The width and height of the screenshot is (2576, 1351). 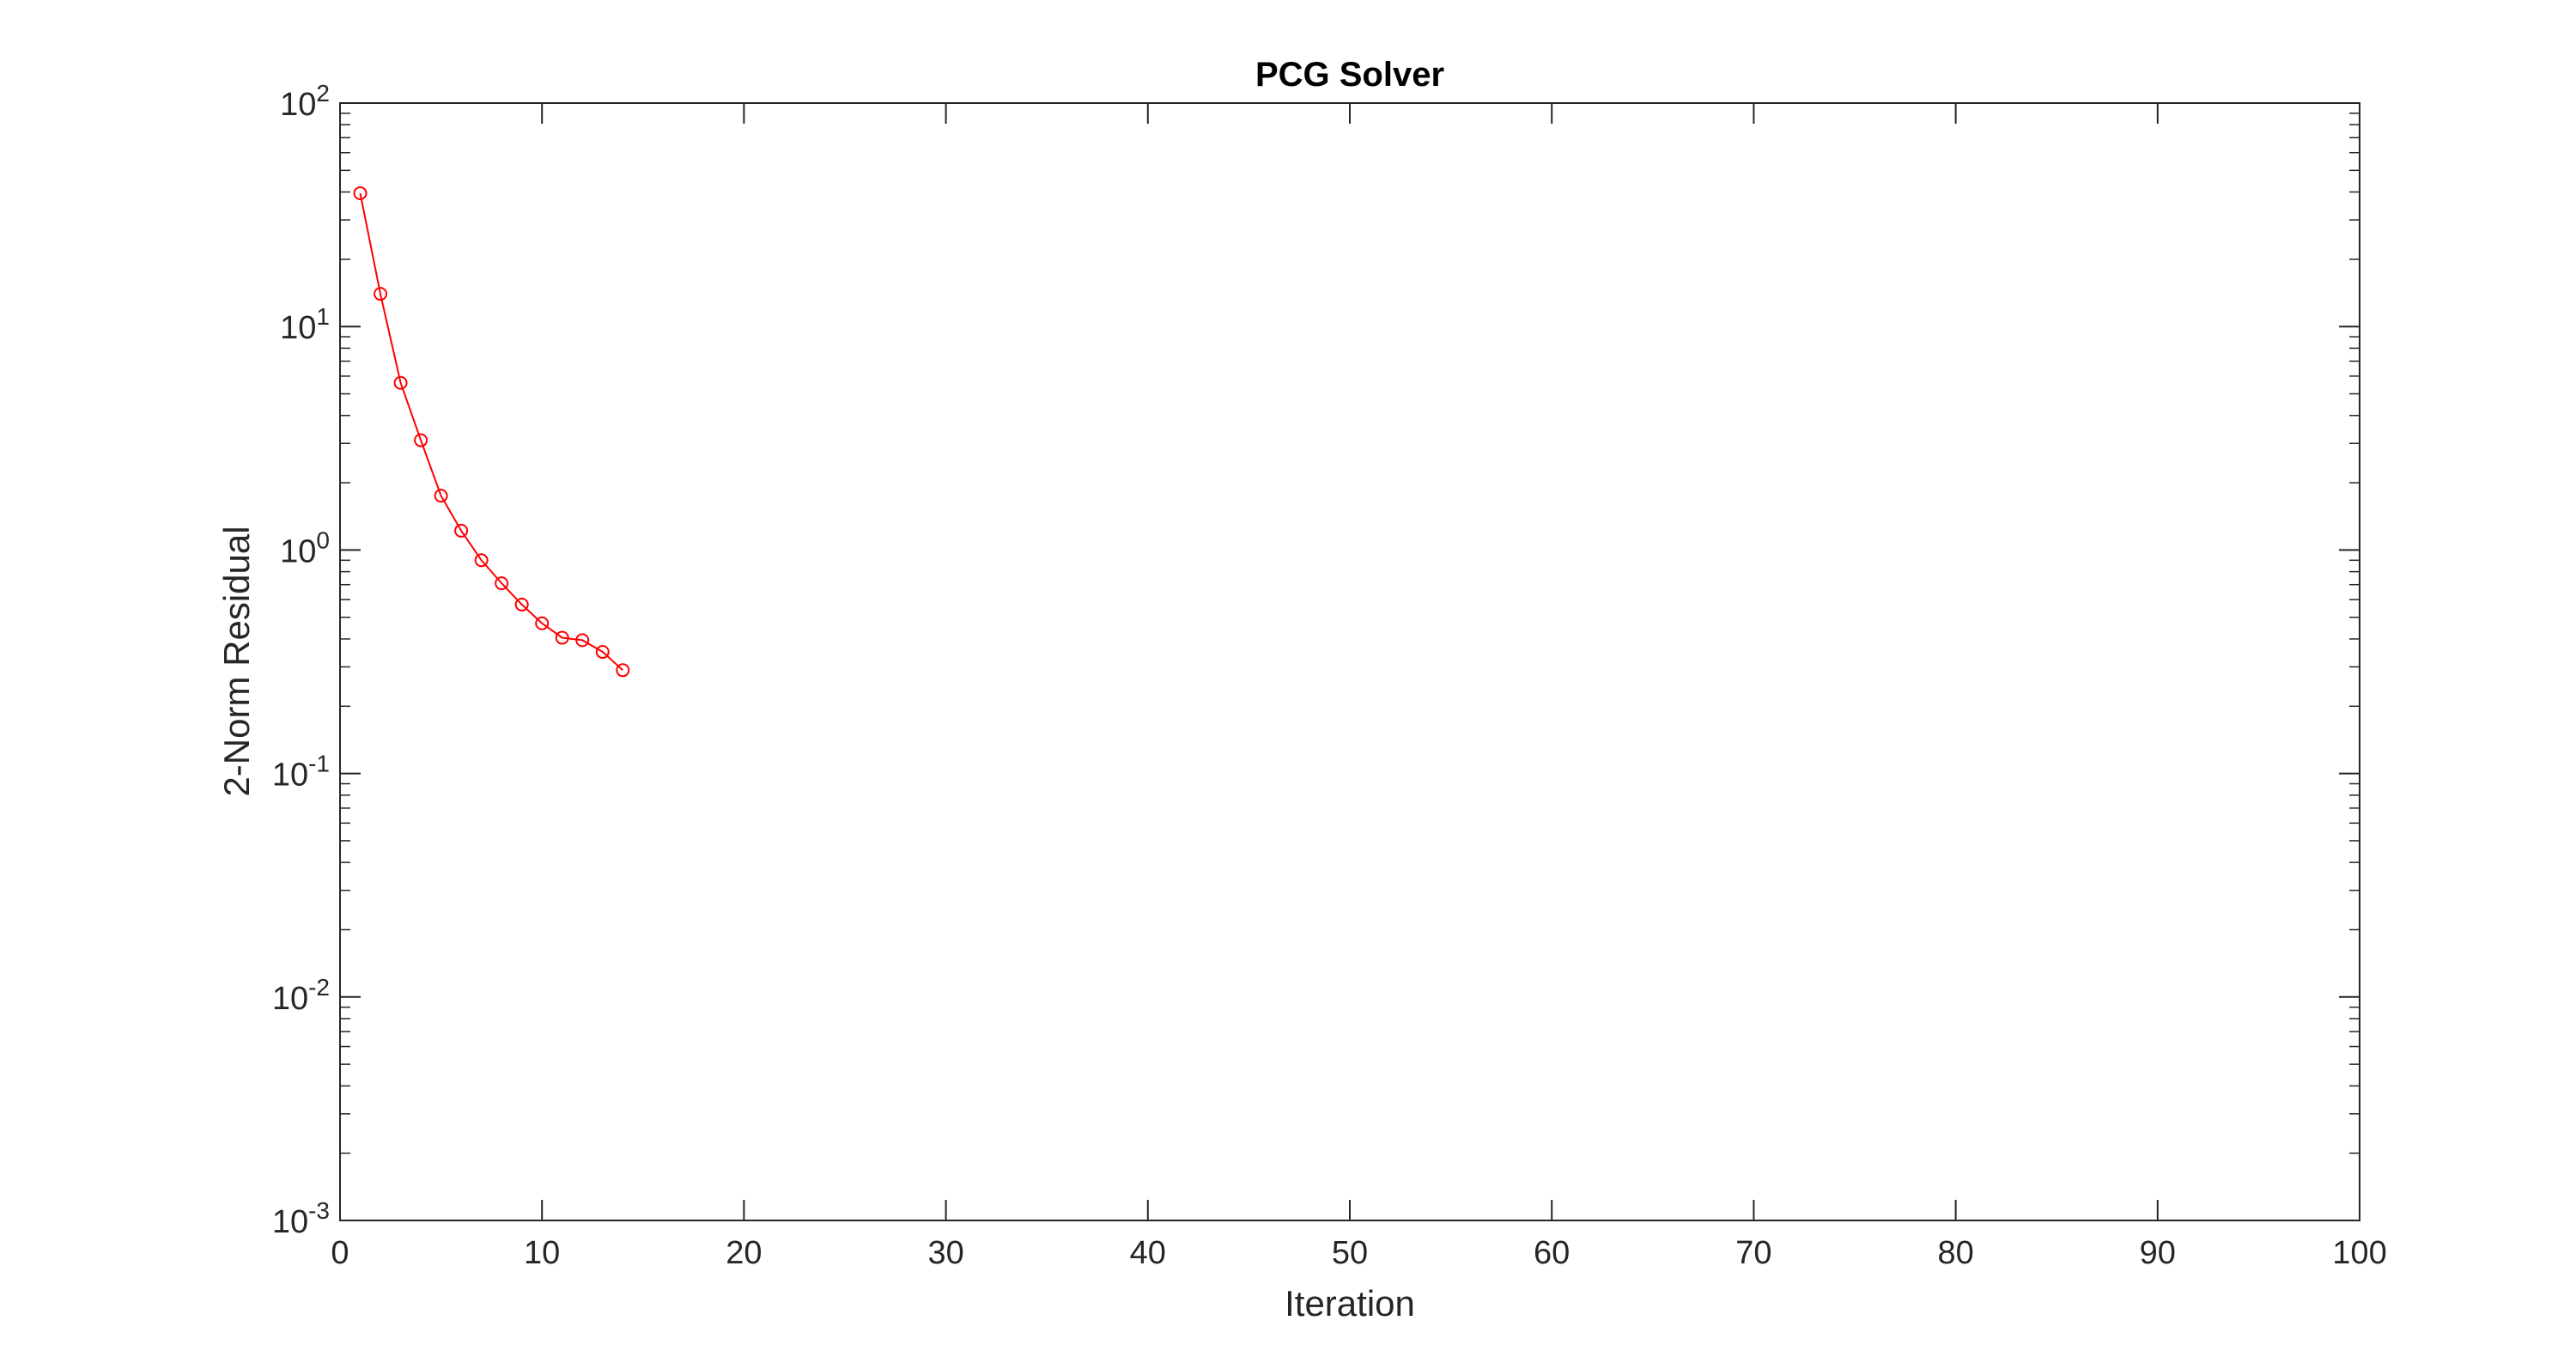 I want to click on x-axis-label: Iteration, so click(x=1350, y=1303).